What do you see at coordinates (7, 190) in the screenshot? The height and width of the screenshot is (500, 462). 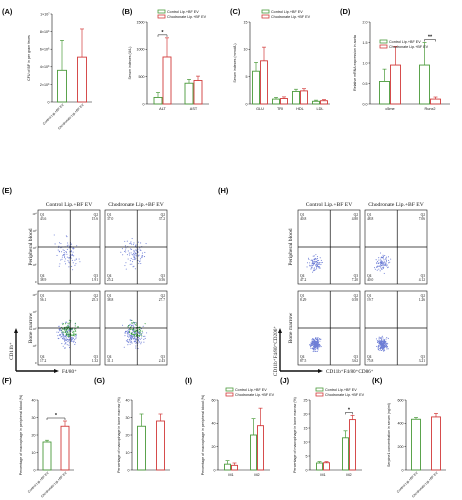 I see `panel-letter: (E)` at bounding box center [7, 190].